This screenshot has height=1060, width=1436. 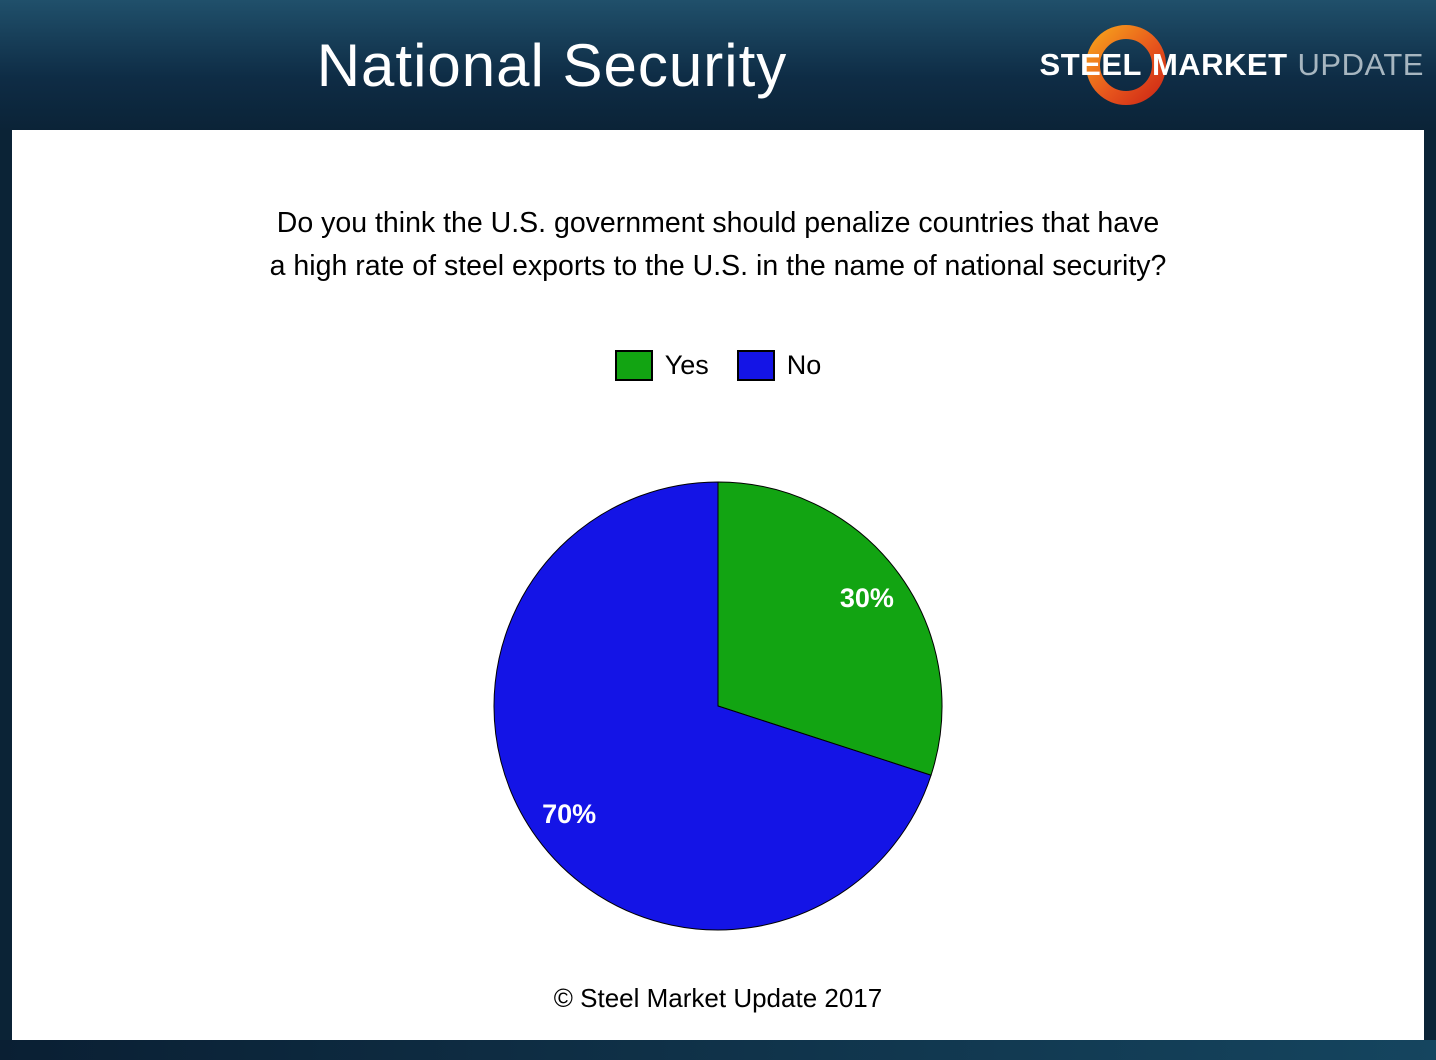 I want to click on legend-label-no: No, so click(x=804, y=365).